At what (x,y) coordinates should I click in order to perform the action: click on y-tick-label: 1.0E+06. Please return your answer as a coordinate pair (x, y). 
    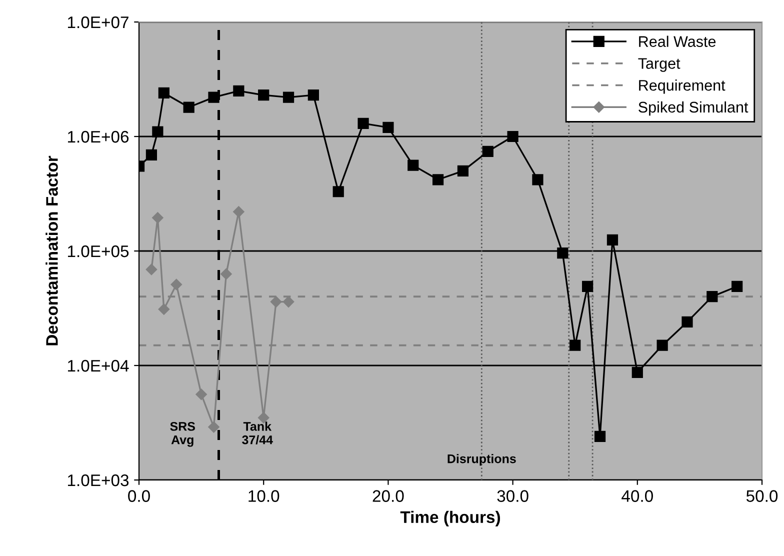
    Looking at the image, I should click on (98, 136).